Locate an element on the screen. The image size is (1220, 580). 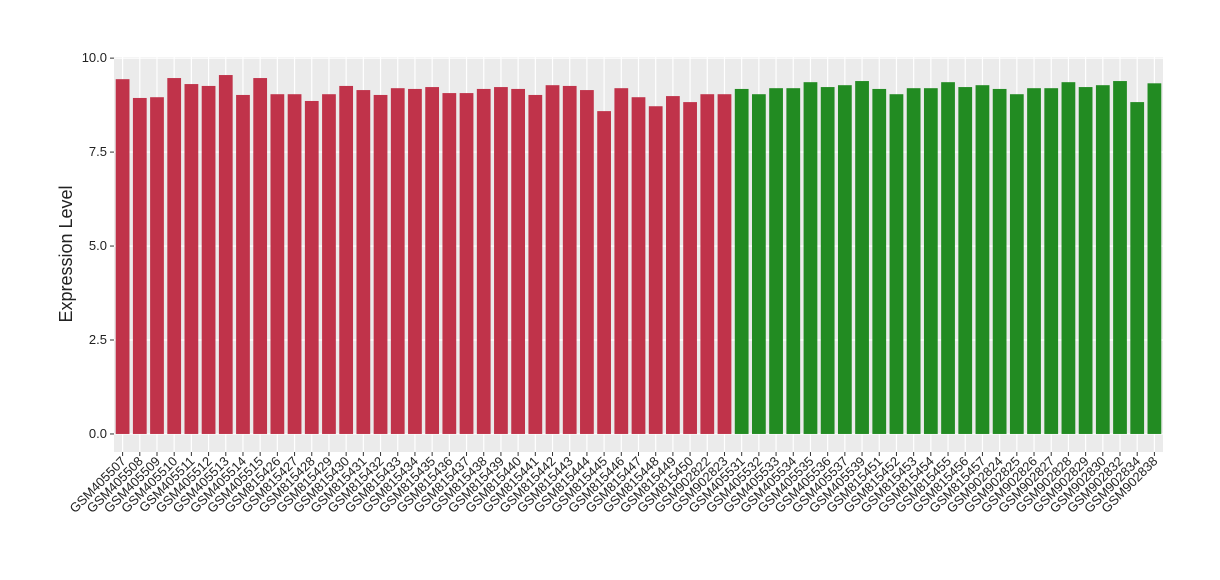
y-tick-label: 7.5 is located at coordinates (98, 151).